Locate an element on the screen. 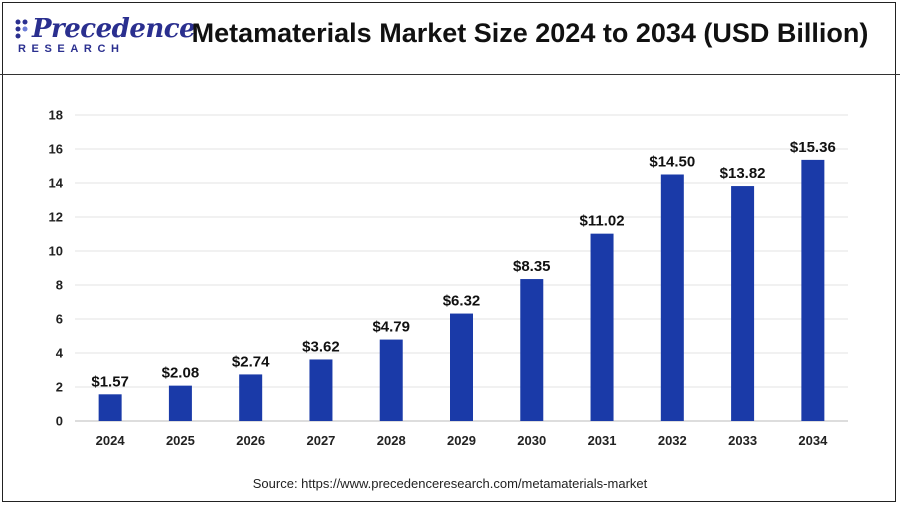 This screenshot has height=506, width=900. logo-main-text: Precedence is located at coordinates (114, 29).